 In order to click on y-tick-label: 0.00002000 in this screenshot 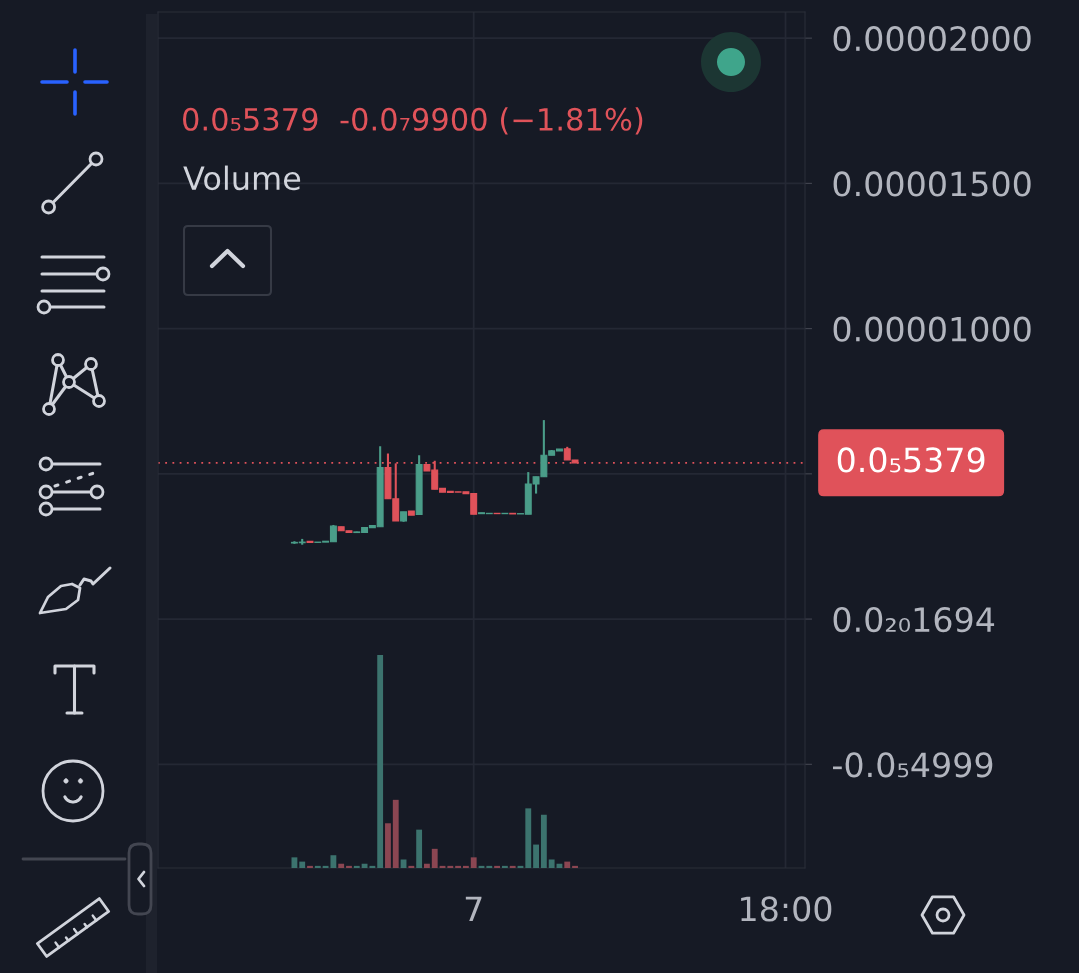, I will do `click(932, 39)`.